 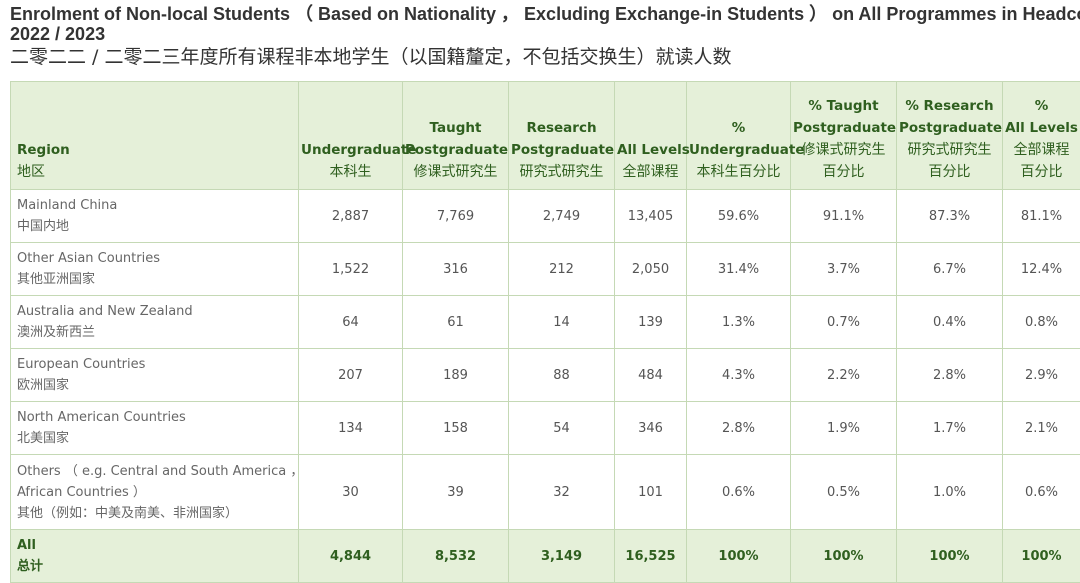 What do you see at coordinates (651, 492) in the screenshot?
I see `value-cell: 101` at bounding box center [651, 492].